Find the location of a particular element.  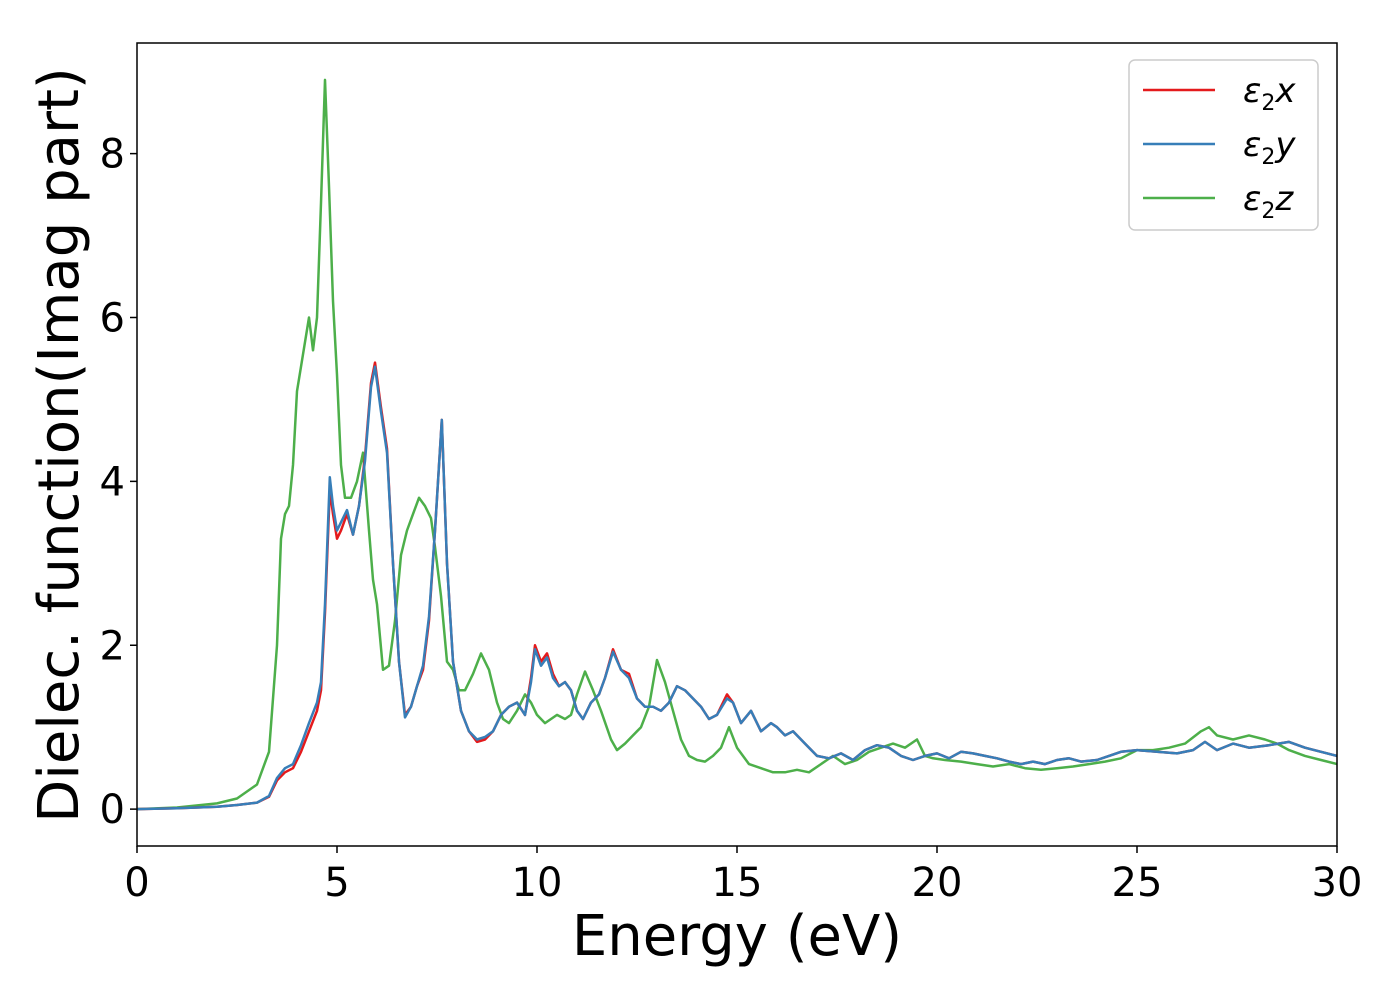

x-tick-label: 5 is located at coordinates (336, 883).